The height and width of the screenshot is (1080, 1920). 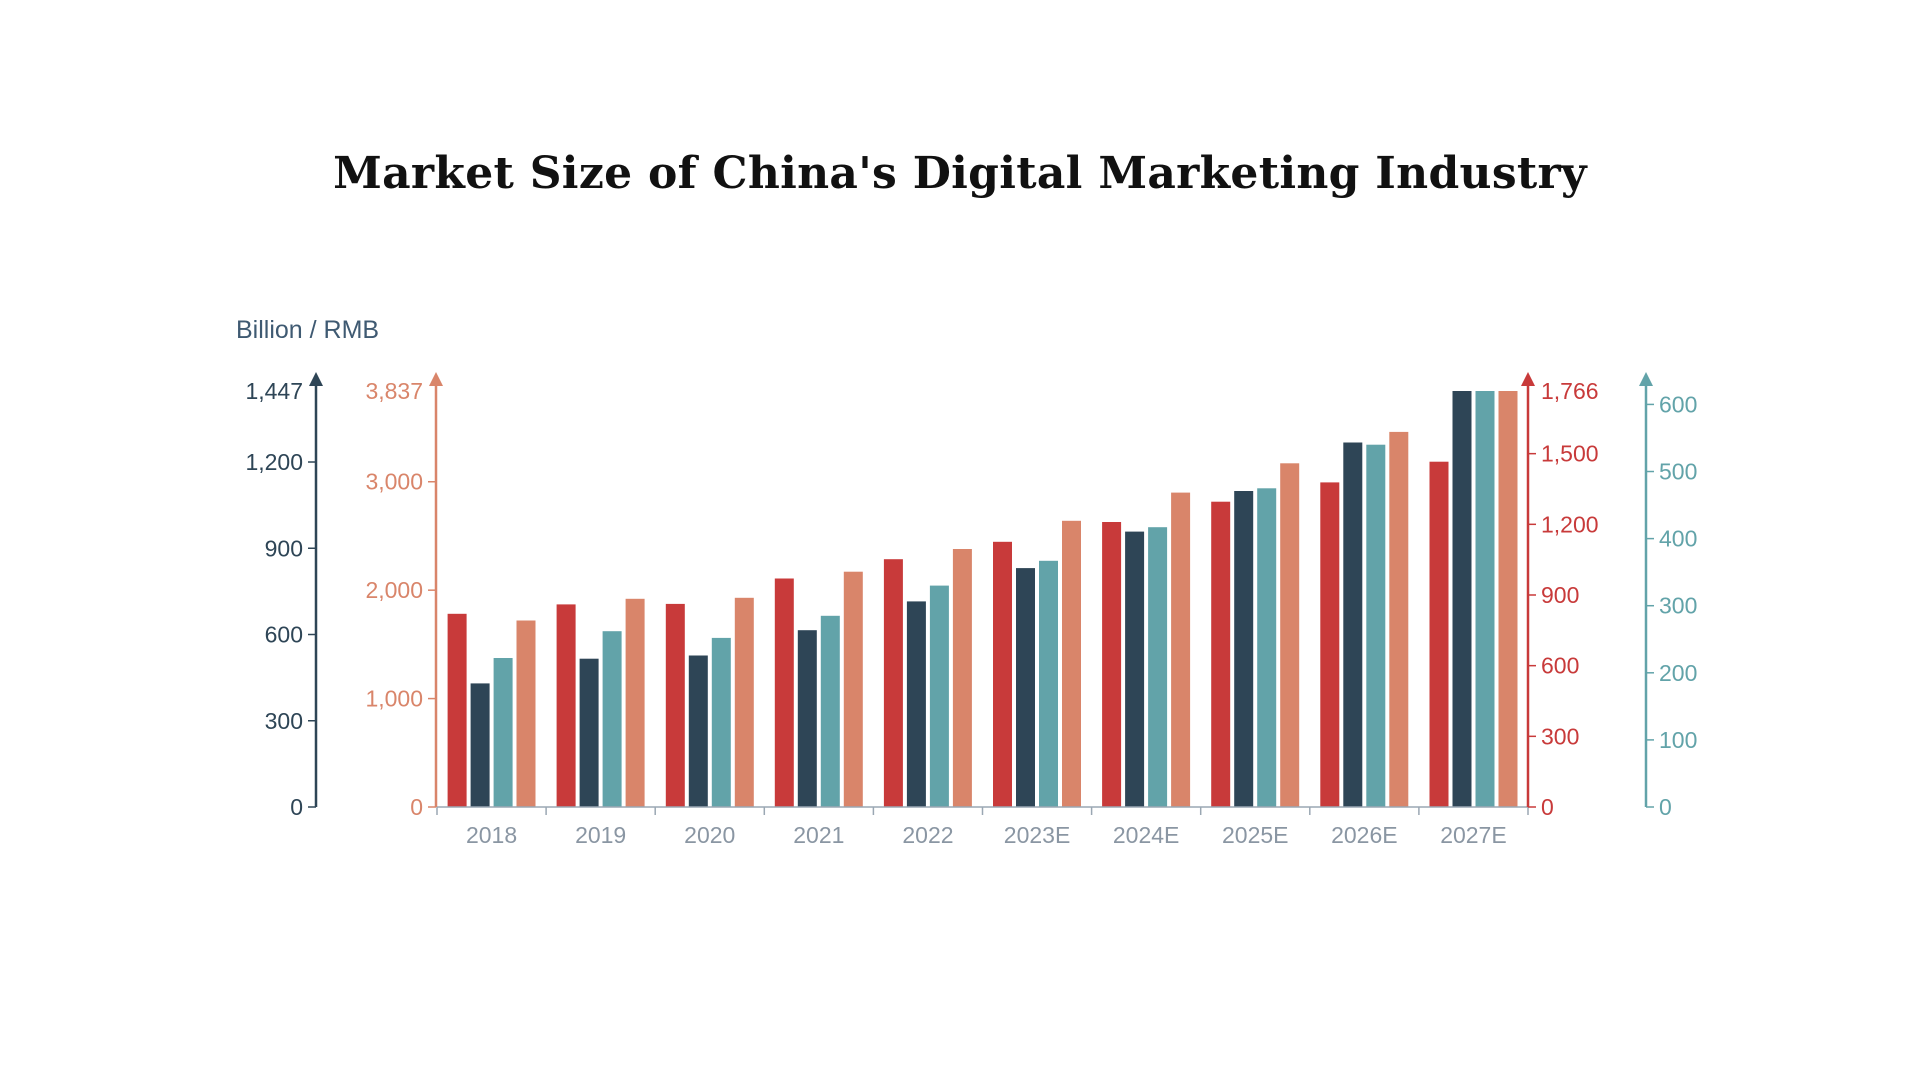 What do you see at coordinates (1678, 740) in the screenshot?
I see `axis-tick-label: 100` at bounding box center [1678, 740].